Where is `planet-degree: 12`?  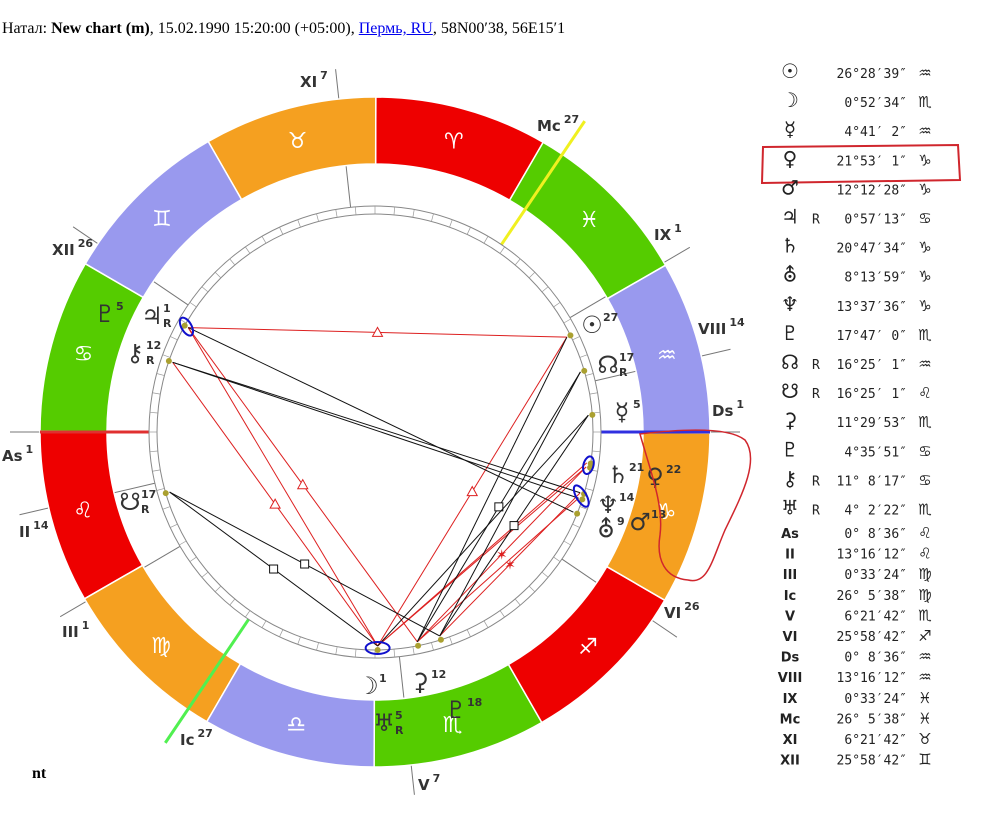
planet-degree: 12 is located at coordinates (438, 674).